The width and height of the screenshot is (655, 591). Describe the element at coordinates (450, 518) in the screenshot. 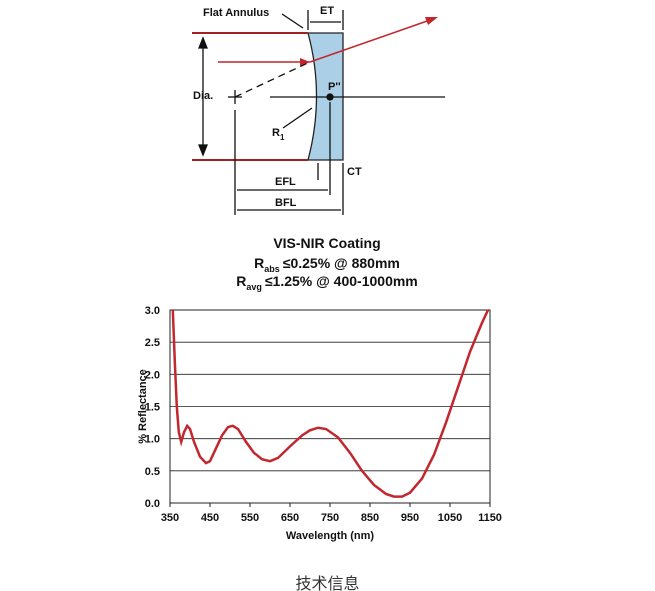

I see `x-tick-label: 1050` at that location.